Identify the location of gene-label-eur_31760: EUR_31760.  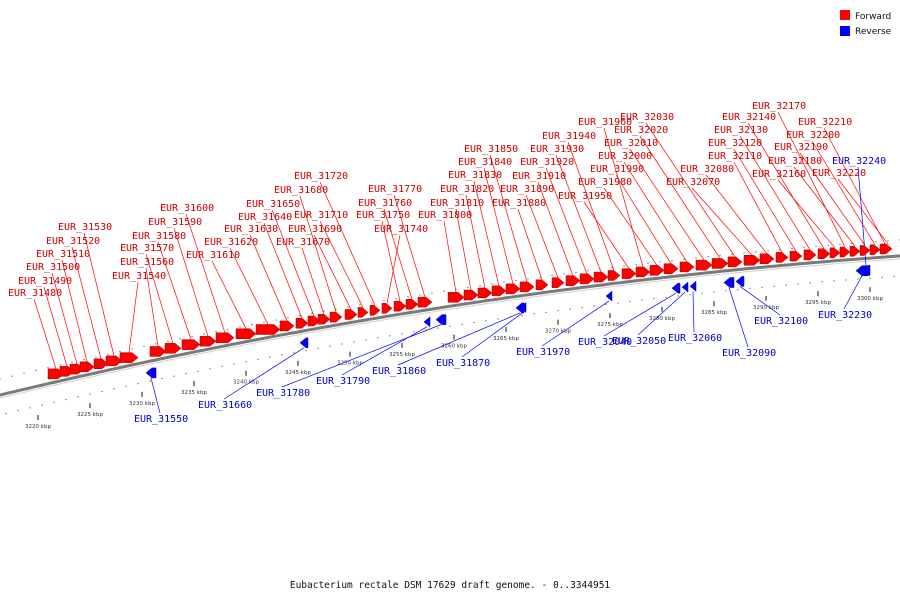
(385, 203).